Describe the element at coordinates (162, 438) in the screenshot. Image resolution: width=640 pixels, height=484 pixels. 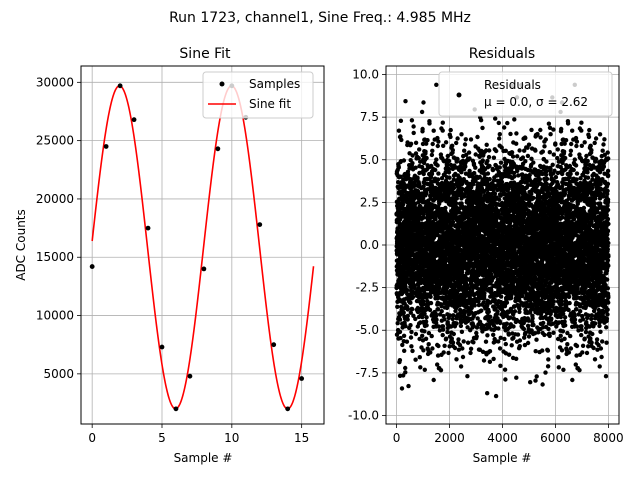
I see `x-tick-label: 5` at that location.